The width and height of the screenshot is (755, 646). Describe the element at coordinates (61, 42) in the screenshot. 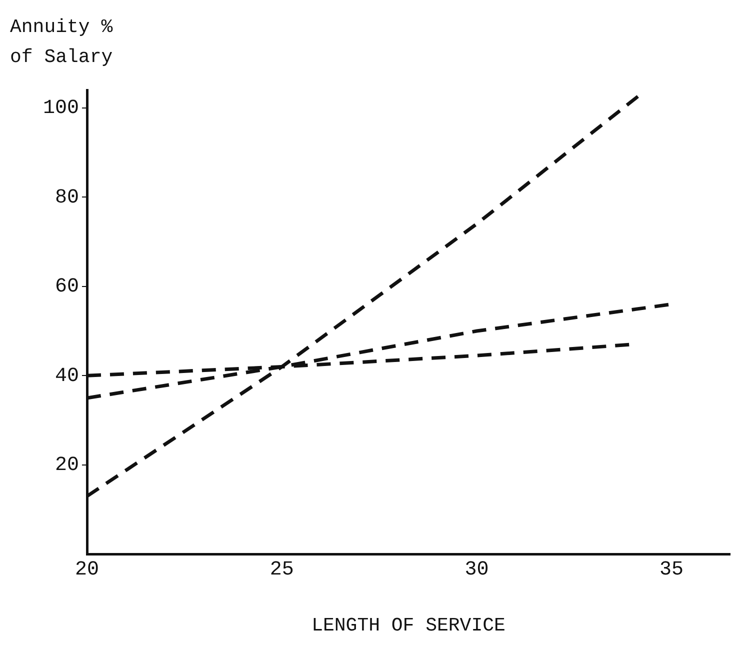

I see `y-axis-title: Annuity % of Salary` at that location.